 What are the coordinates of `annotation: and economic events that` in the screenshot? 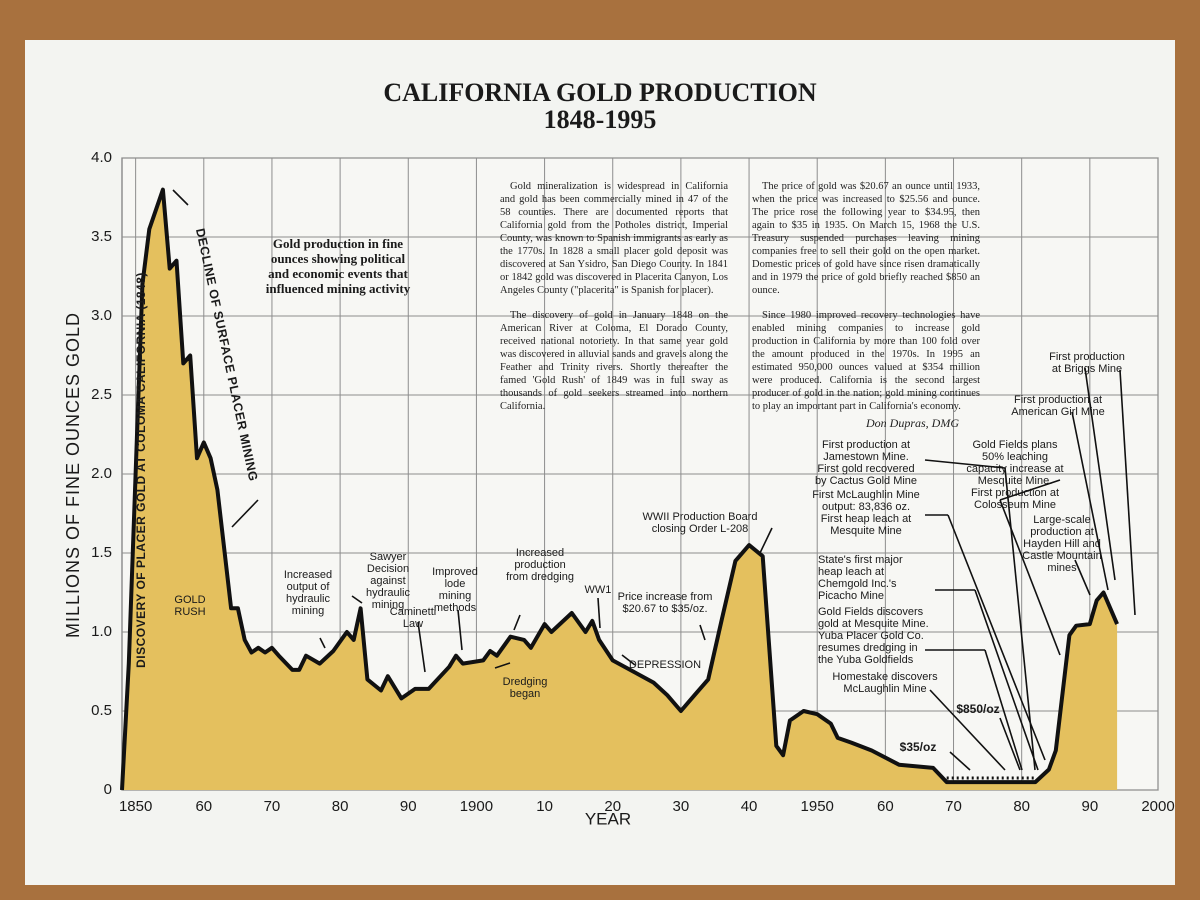 It's located at (338, 273).